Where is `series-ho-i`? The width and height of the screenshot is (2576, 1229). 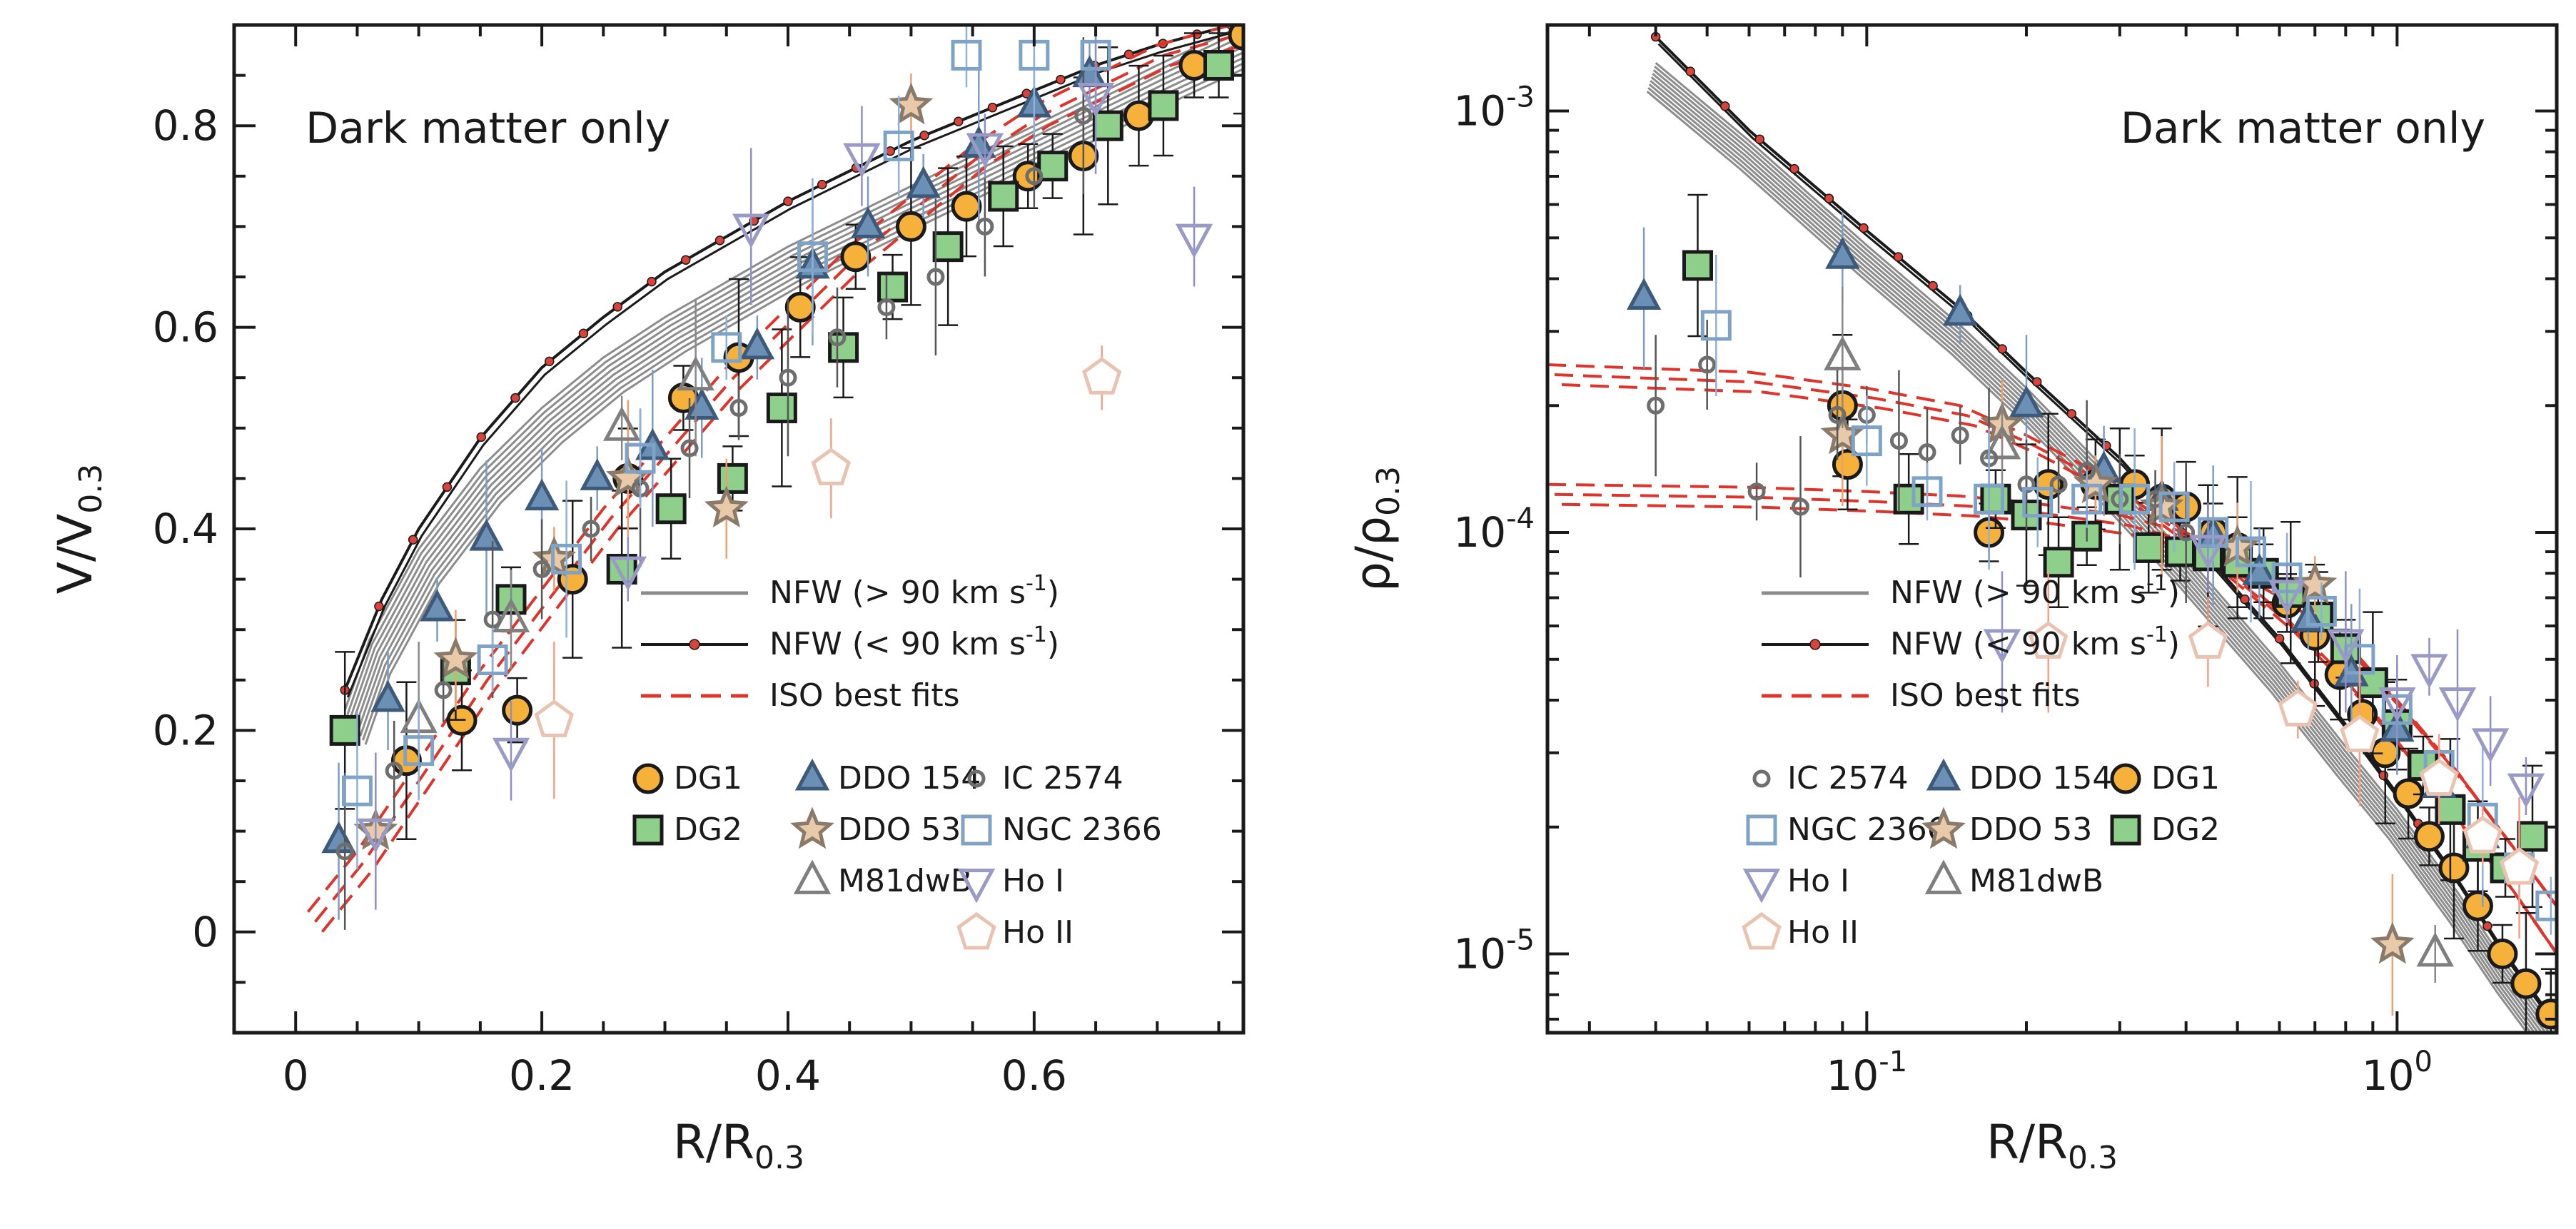
series-ho-i is located at coordinates (2264, 659).